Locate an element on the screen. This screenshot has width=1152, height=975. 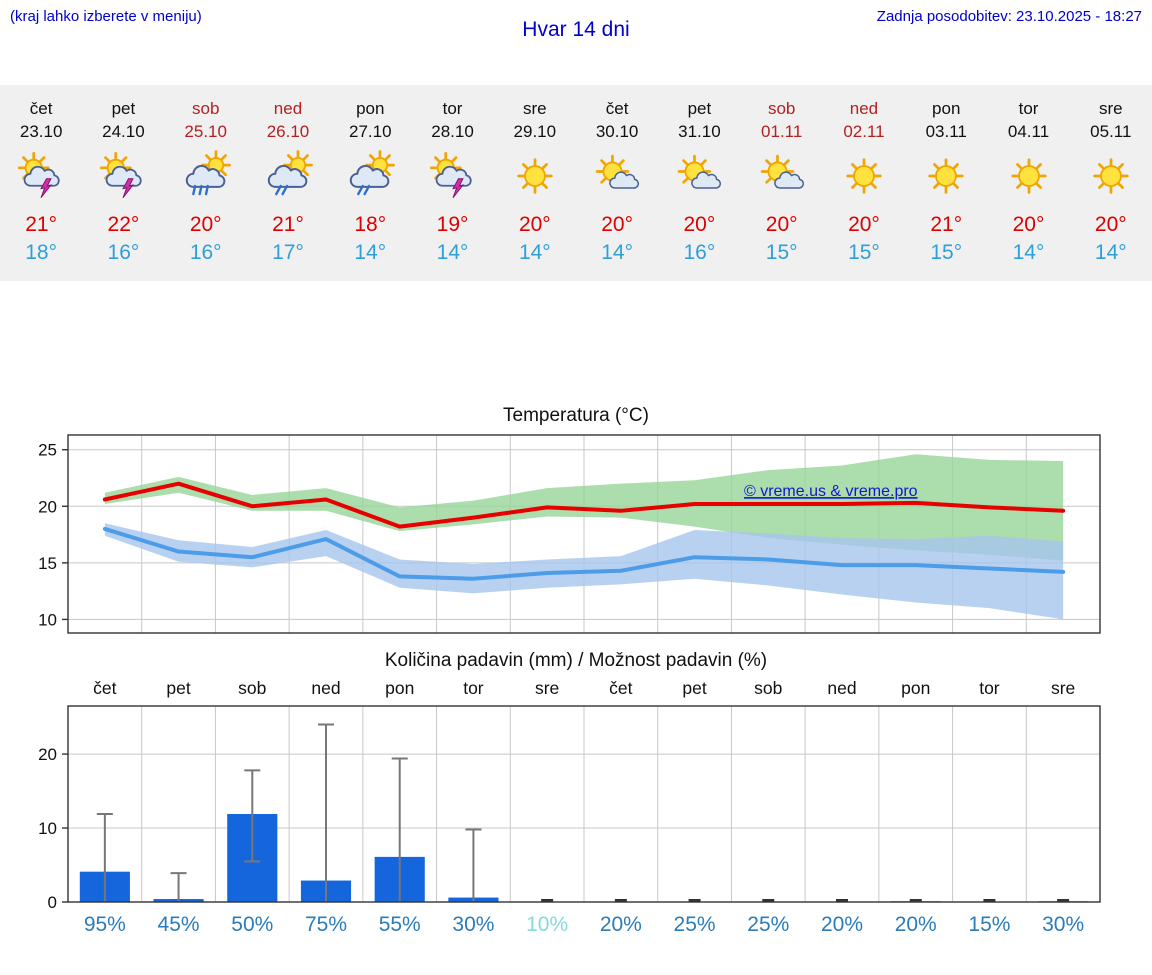
day-name-label: sob is located at coordinates (205, 108).